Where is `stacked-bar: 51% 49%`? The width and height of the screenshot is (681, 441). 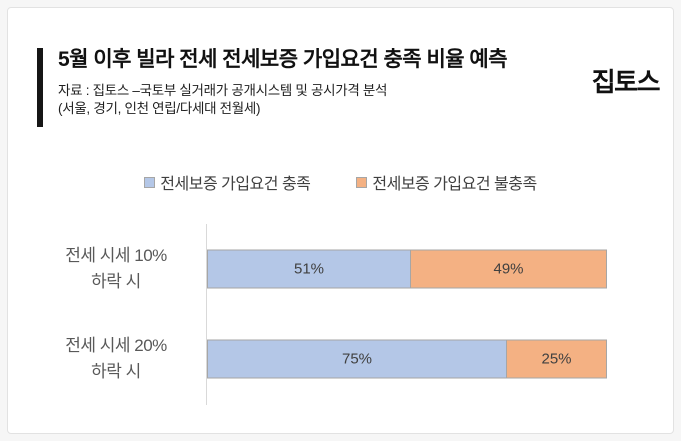 stacked-bar: 51% 49% is located at coordinates (407, 269).